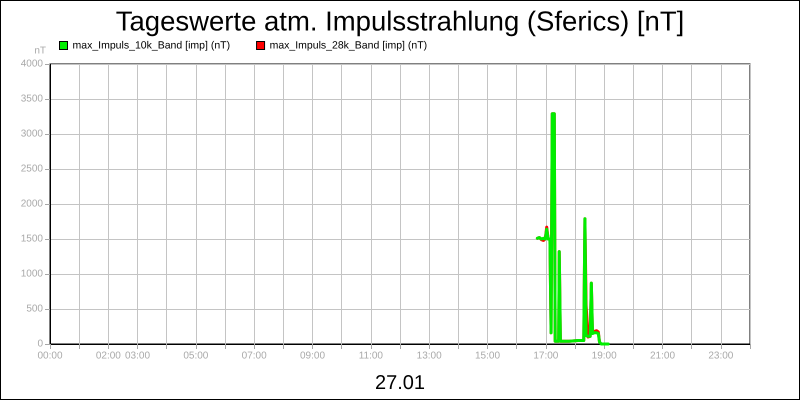 This screenshot has height=400, width=800. What do you see at coordinates (371, 356) in the screenshot?
I see `x-tick-label: 11:00` at bounding box center [371, 356].